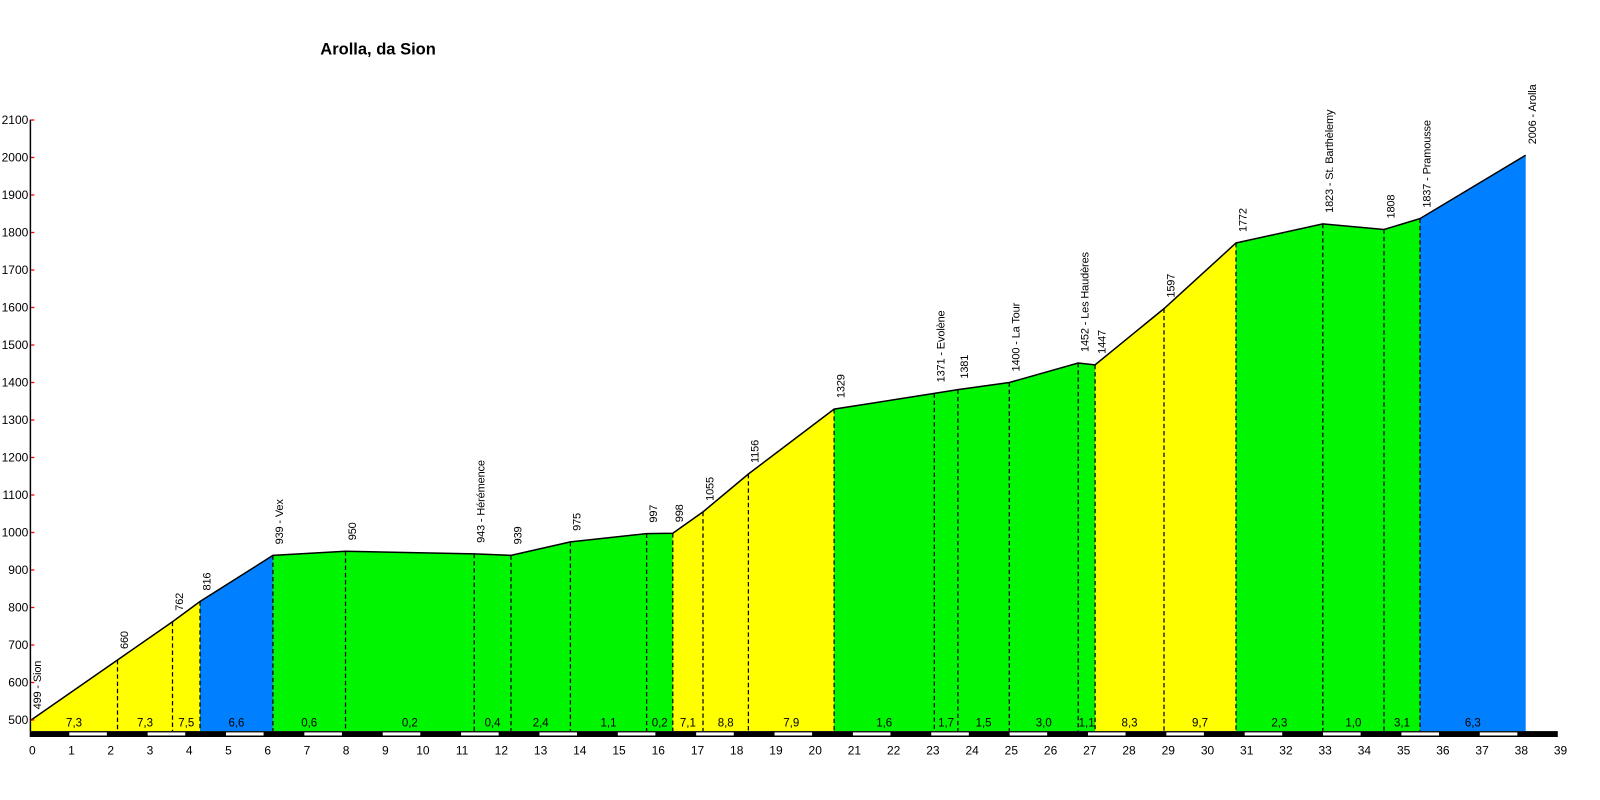 Image resolution: width=1600 pixels, height=800 pixels. Describe the element at coordinates (965, 367) in the screenshot. I see `svg-text: 1381` at that location.